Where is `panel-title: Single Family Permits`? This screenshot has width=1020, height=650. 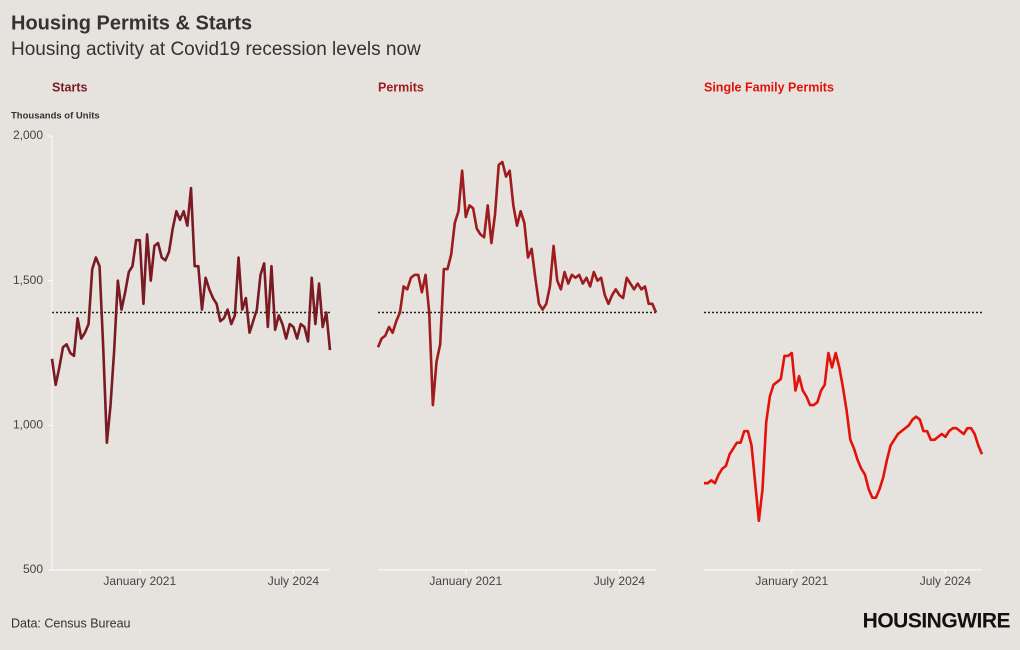 panel-title: Single Family Permits is located at coordinates (769, 87).